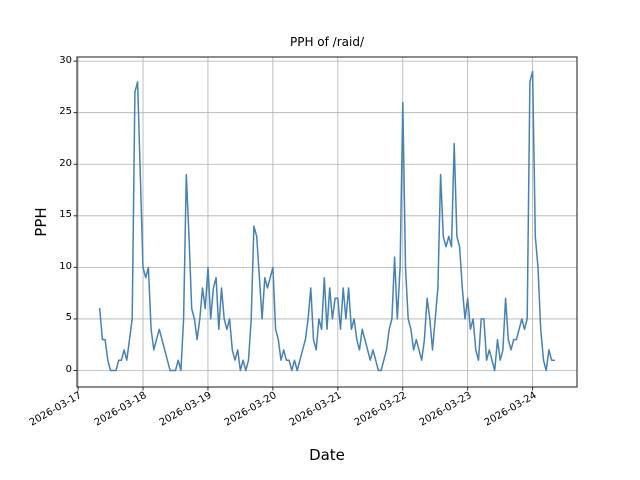  What do you see at coordinates (65, 163) in the screenshot?
I see `y-tick-label: 20` at bounding box center [65, 163].